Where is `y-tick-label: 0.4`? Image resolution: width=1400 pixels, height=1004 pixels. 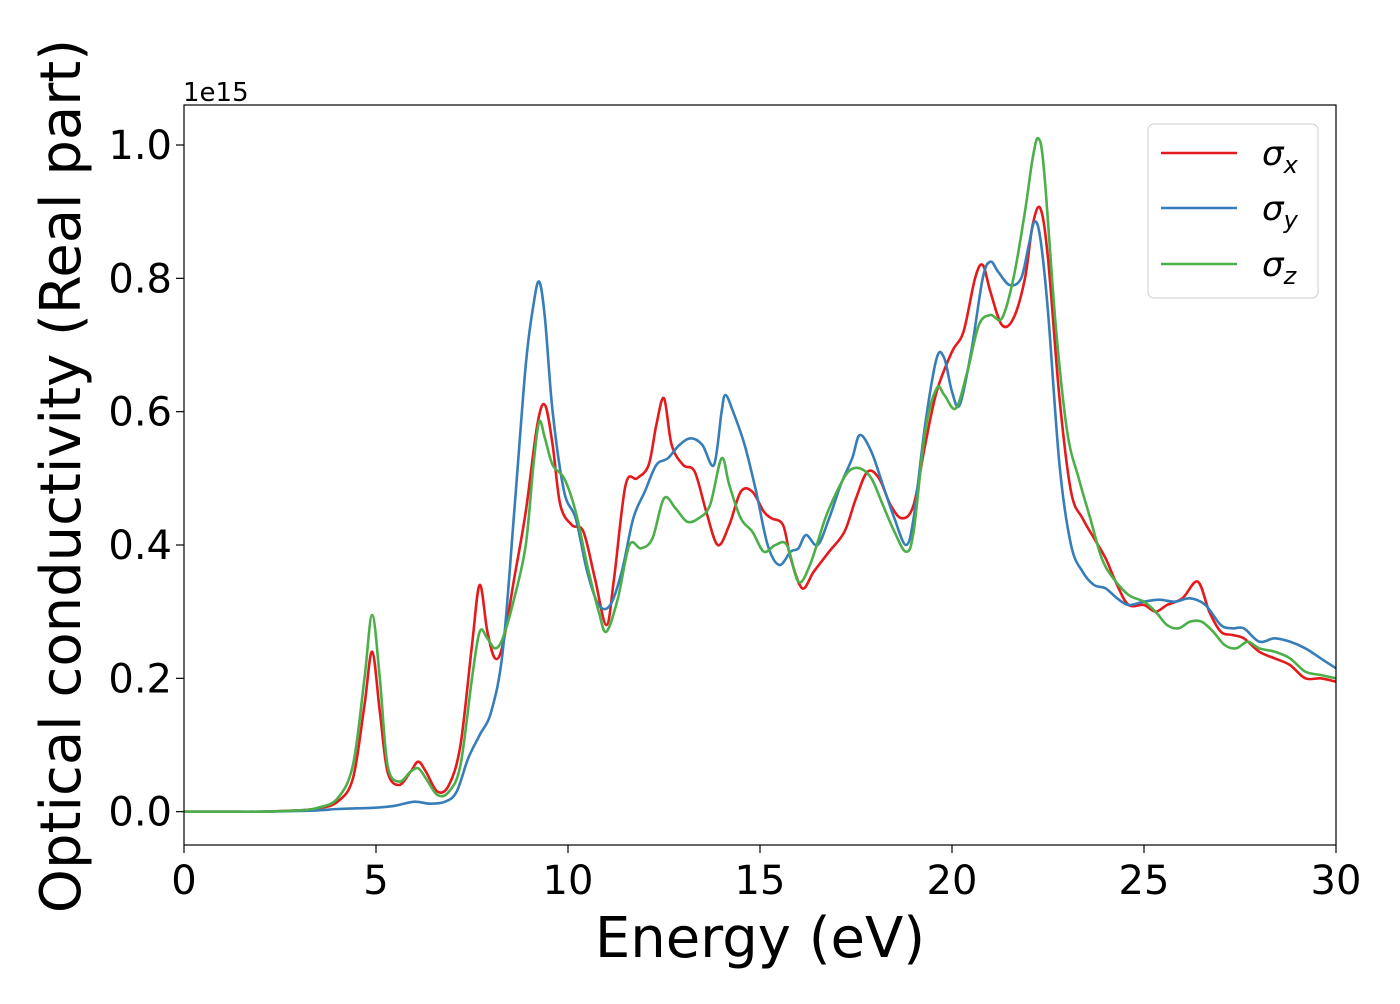 y-tick-label: 0.4 is located at coordinates (140, 546).